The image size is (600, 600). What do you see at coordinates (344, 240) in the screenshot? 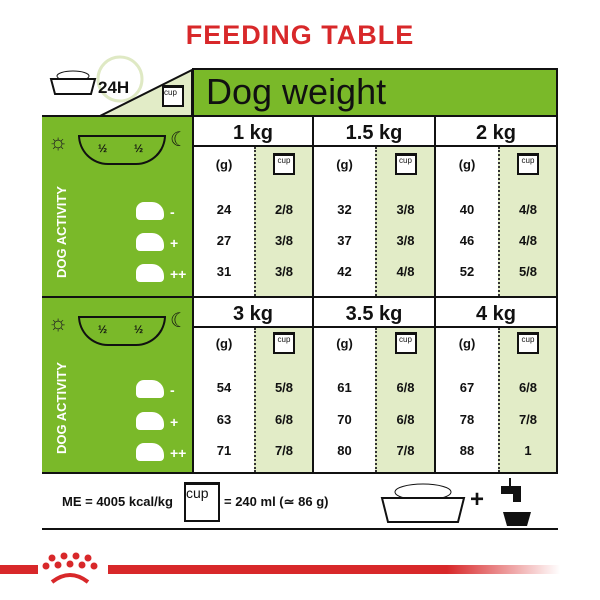
I see `grams-value: 37` at bounding box center [344, 240].